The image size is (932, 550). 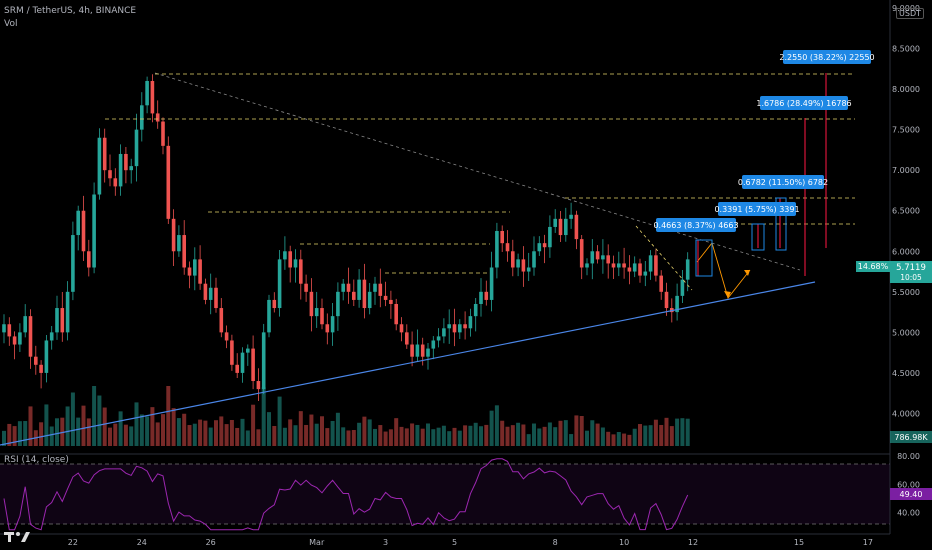 What do you see at coordinates (695, 225) in the screenshot?
I see `annotation-1: 0.4663 (8.37%) 4663` at bounding box center [695, 225].